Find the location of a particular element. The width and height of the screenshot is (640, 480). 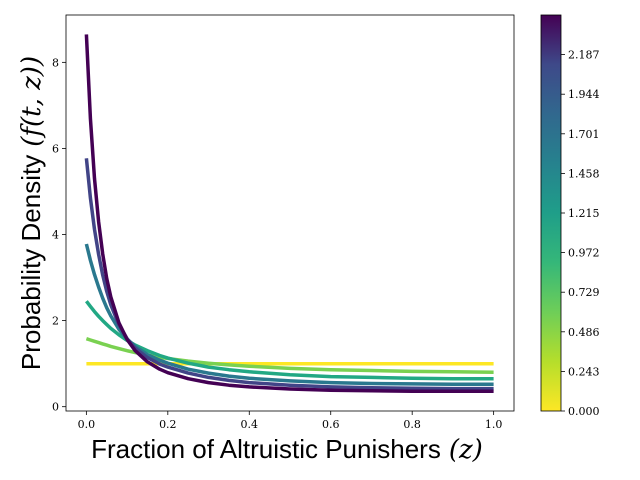

x-axis-title: Fraction of Altruistic Punishers (z) is located at coordinates (287, 449).